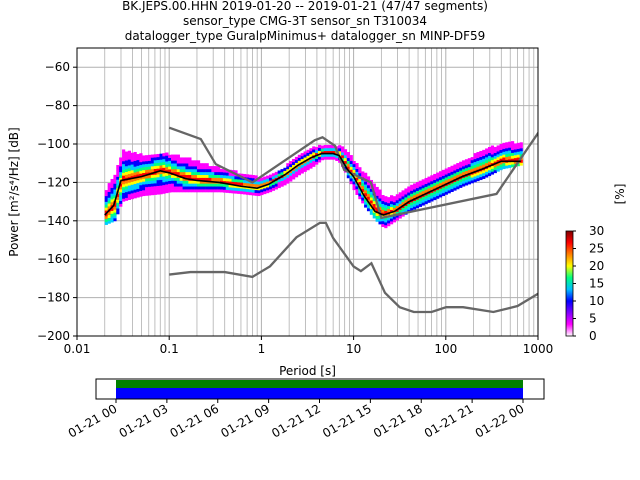 The height and width of the screenshot is (480, 640). I want to click on colorbar-tick-label: 25, so click(596, 249).